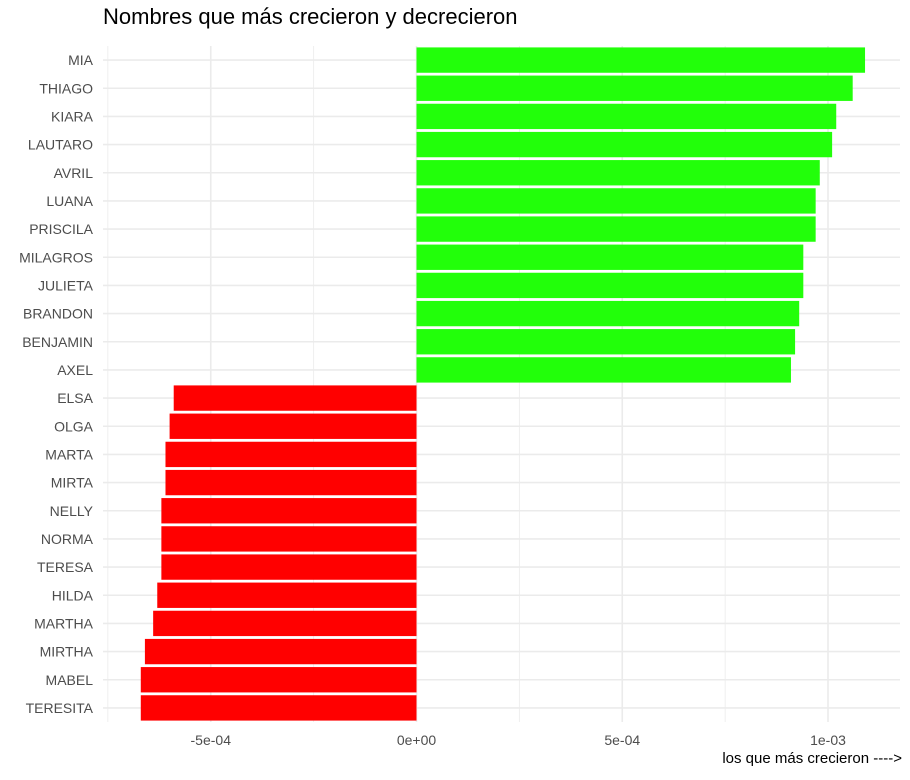  Describe the element at coordinates (73, 595) in the screenshot. I see `category-label: HILDA` at that location.